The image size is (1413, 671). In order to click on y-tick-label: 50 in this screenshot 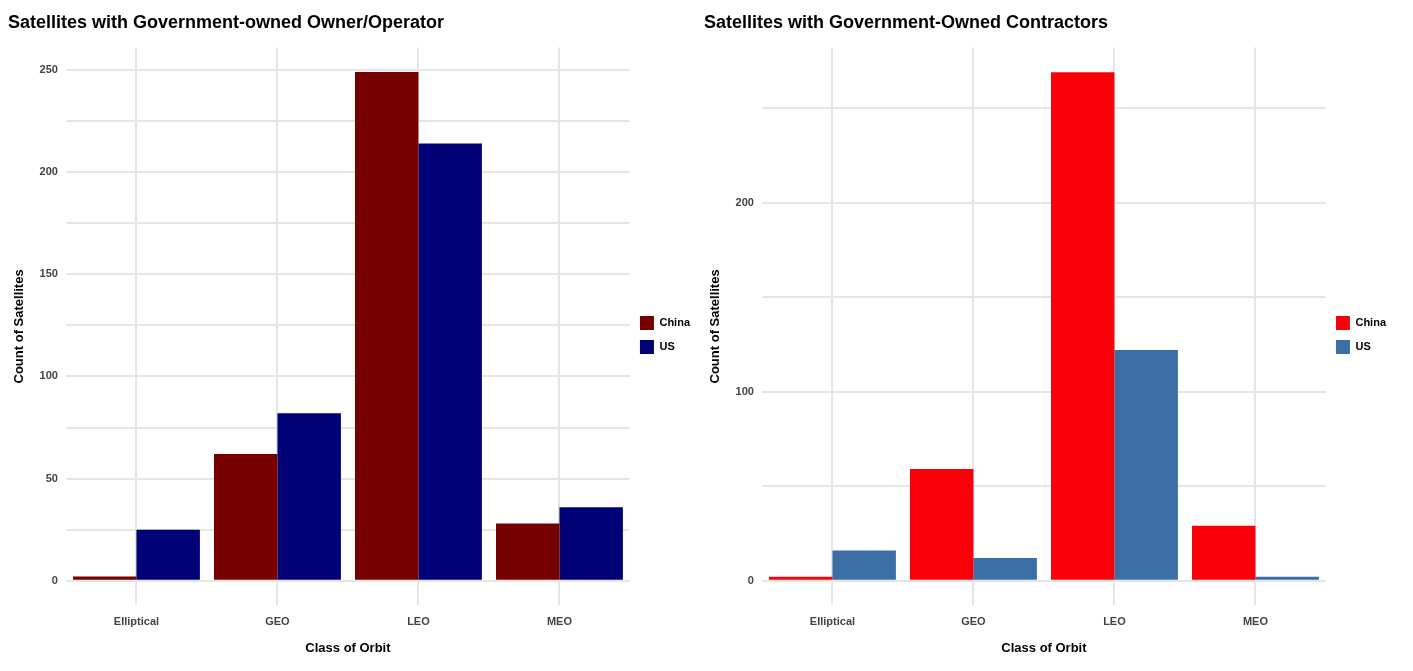, I will do `click(51, 477)`.